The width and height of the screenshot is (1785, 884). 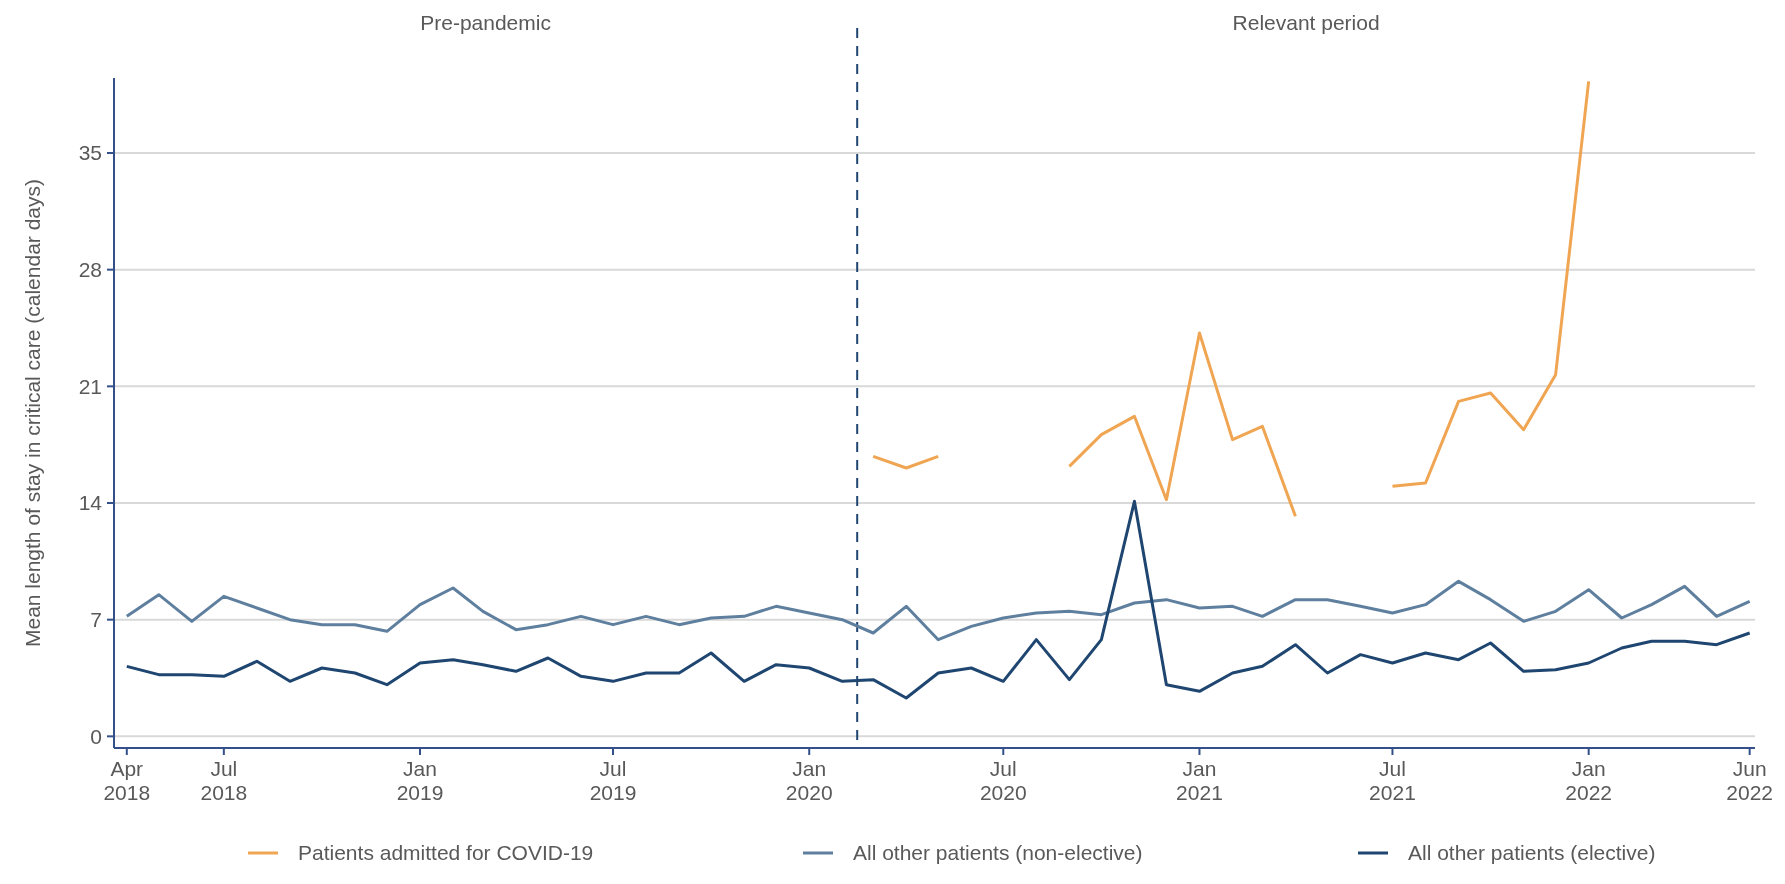 I want to click on x-tick-label: Jan 2020, so click(x=809, y=780).